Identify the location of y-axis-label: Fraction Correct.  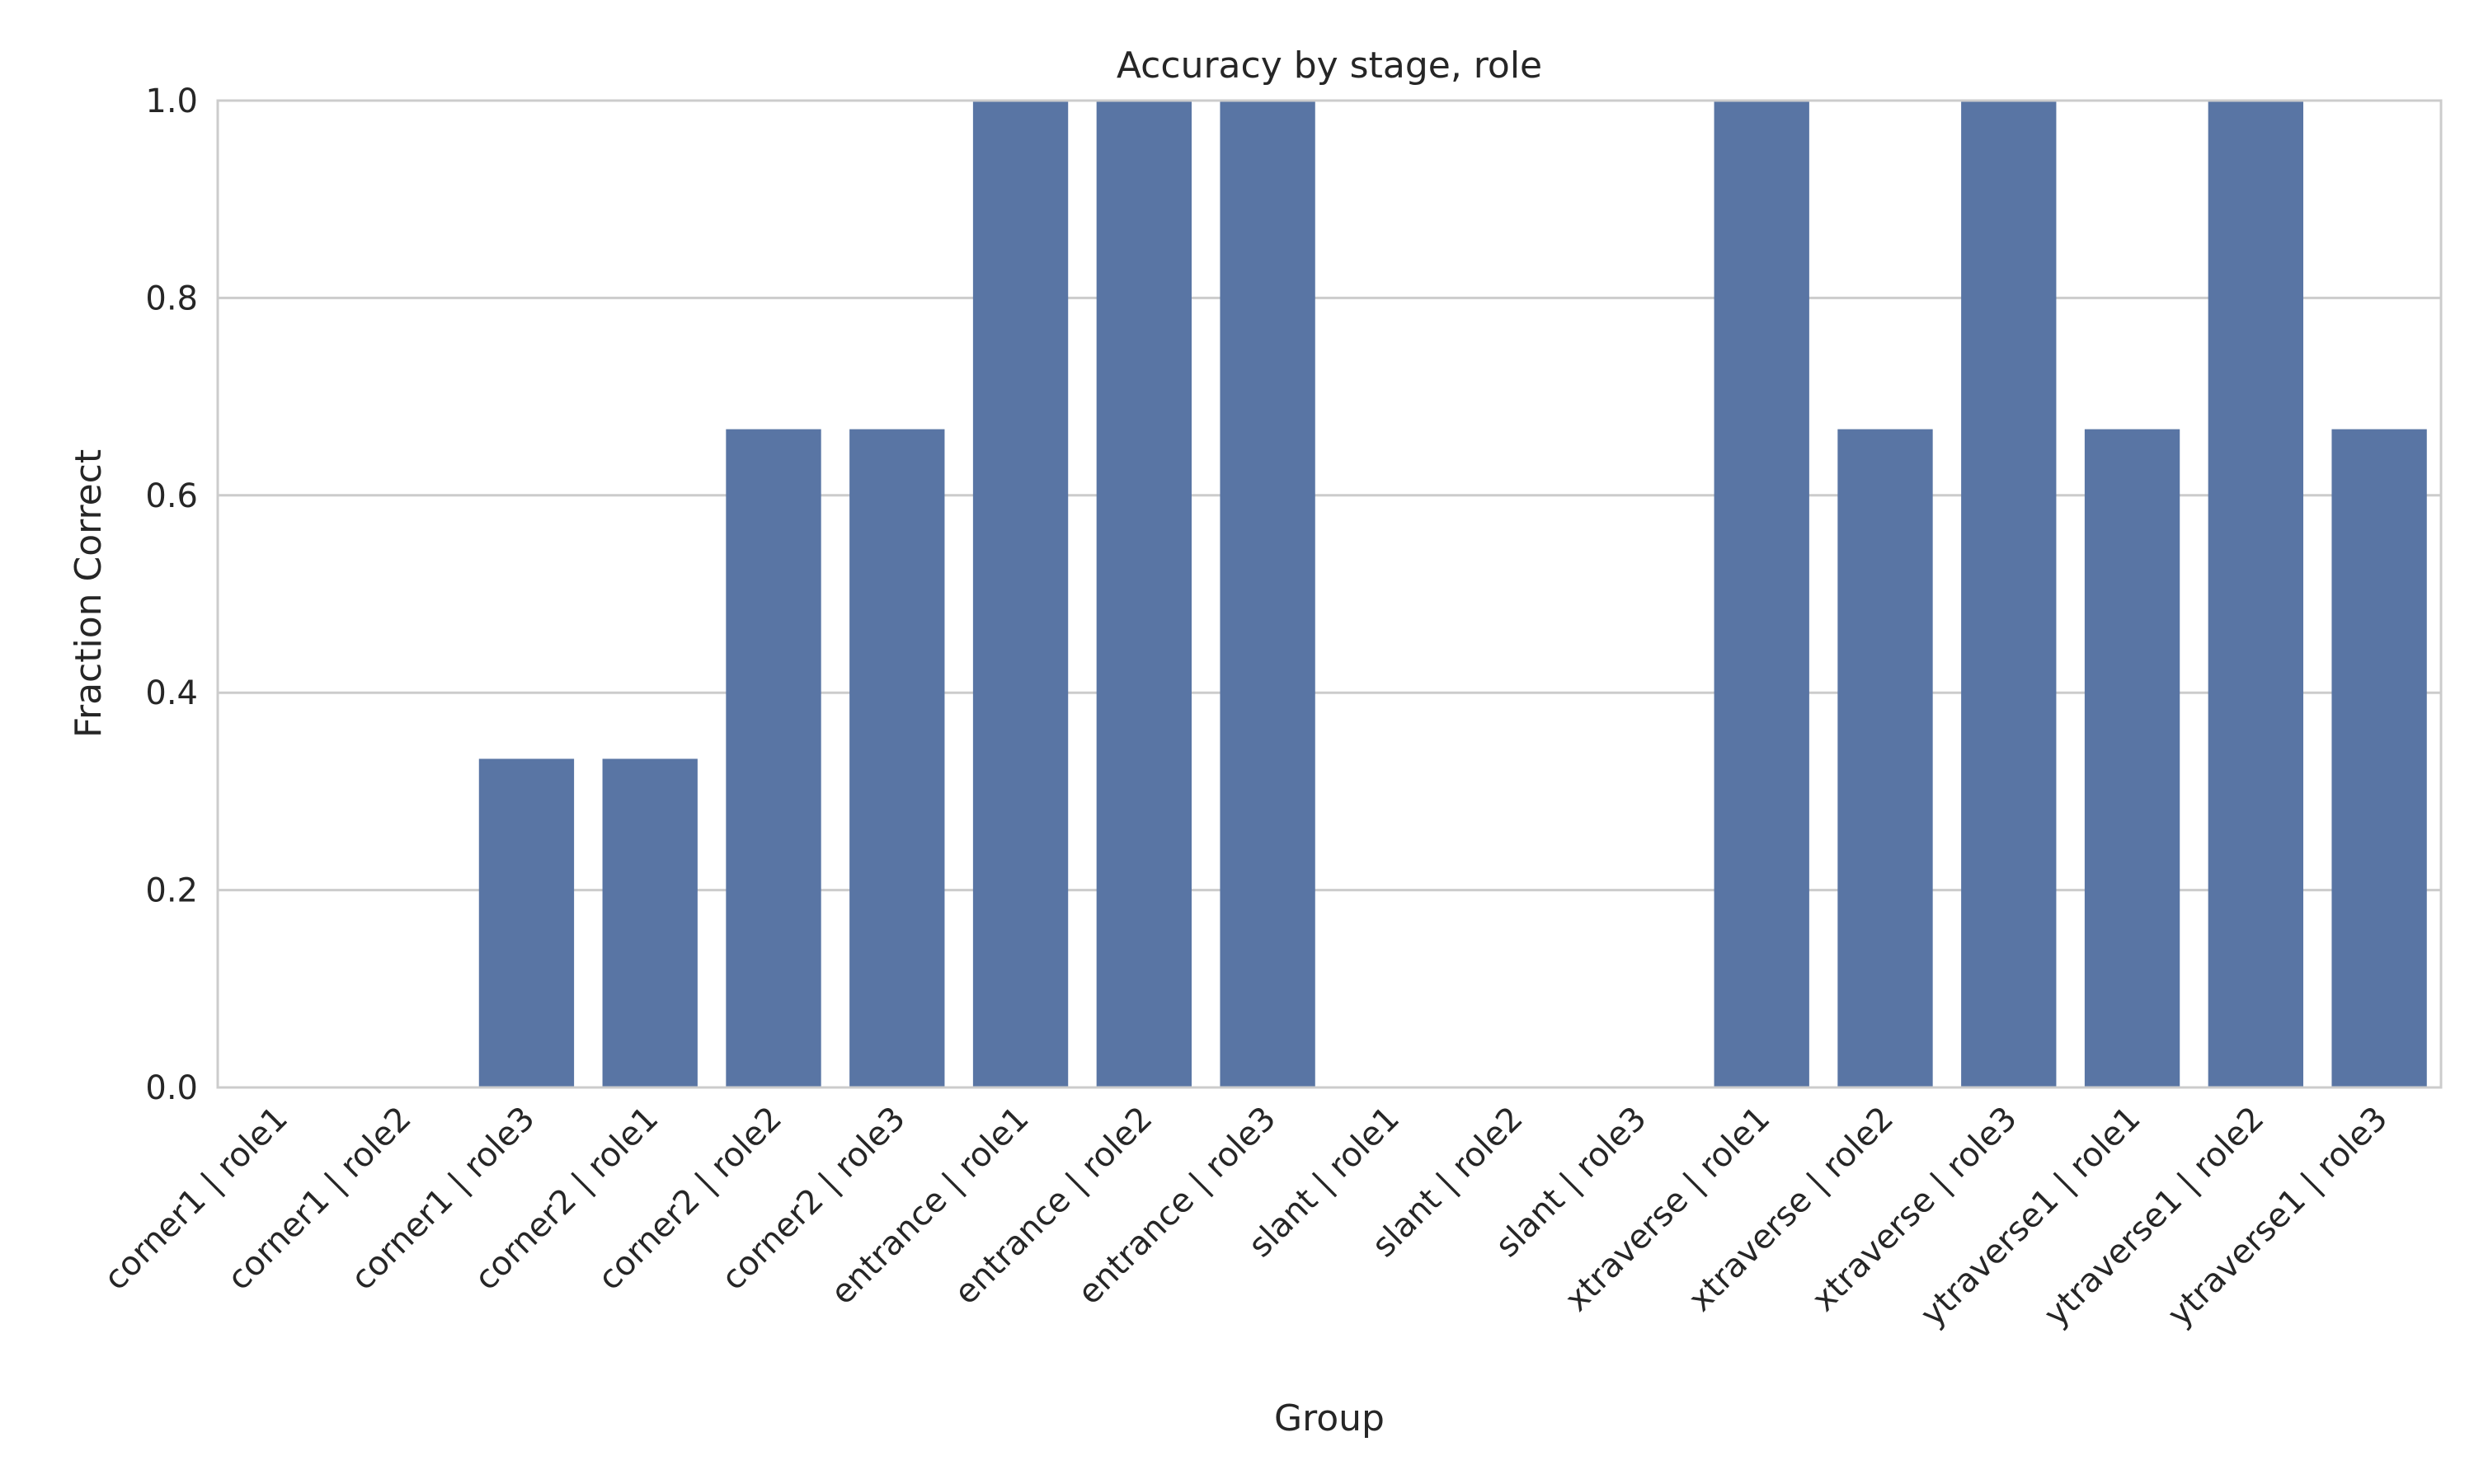
(89, 593).